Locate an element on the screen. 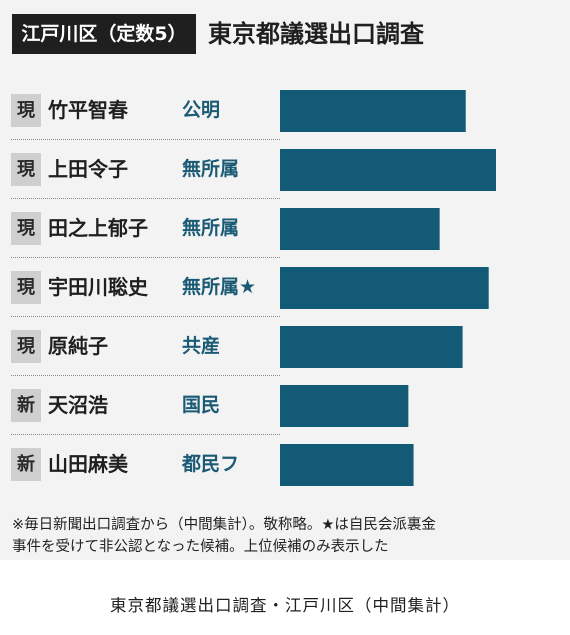 The image size is (570, 635). candidate-row: 新天沼浩 国民 is located at coordinates (285, 406).